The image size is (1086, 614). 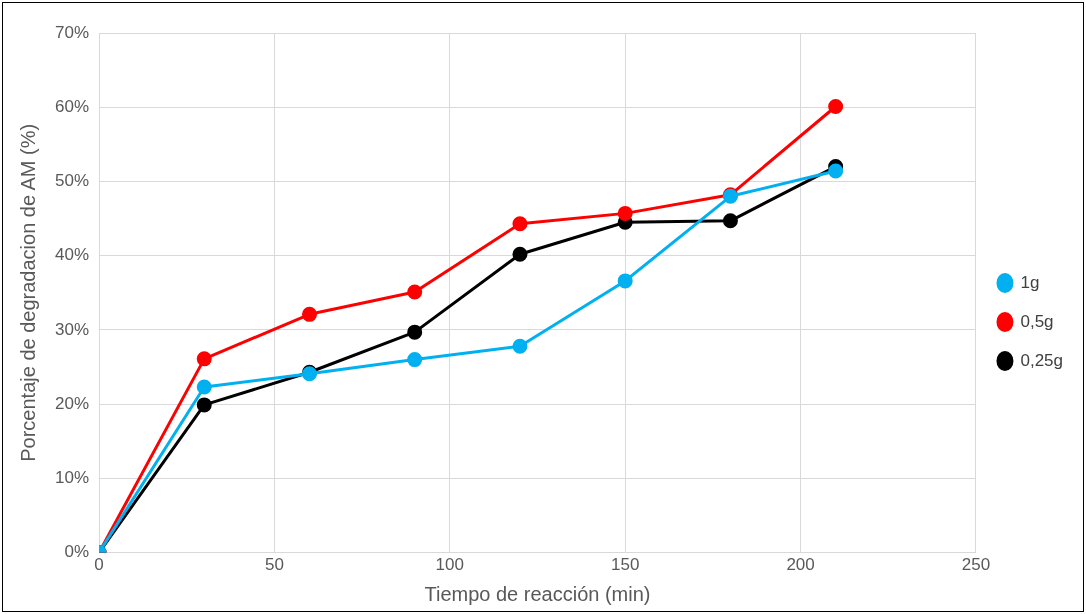 I want to click on y-axis-title: Porcentaje de degradacion de AM (%), so click(x=27, y=292).